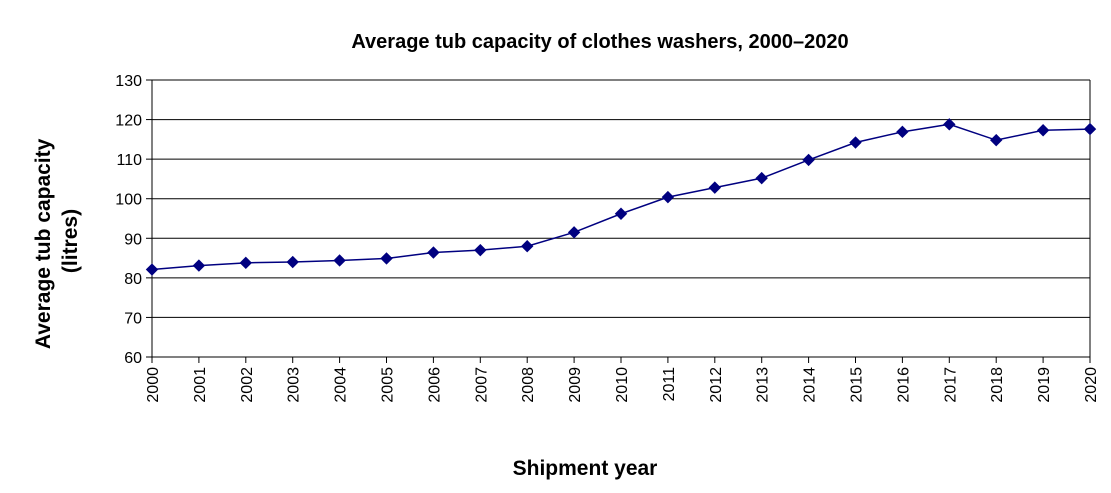 The width and height of the screenshot is (1111, 493). I want to click on y-axis-title-line-2: (litres), so click(70, 241).